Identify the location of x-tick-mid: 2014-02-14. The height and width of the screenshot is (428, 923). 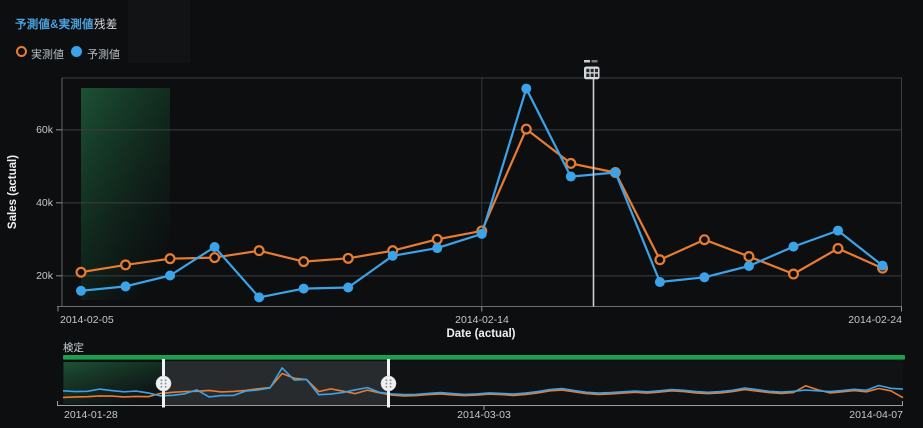
(482, 319).